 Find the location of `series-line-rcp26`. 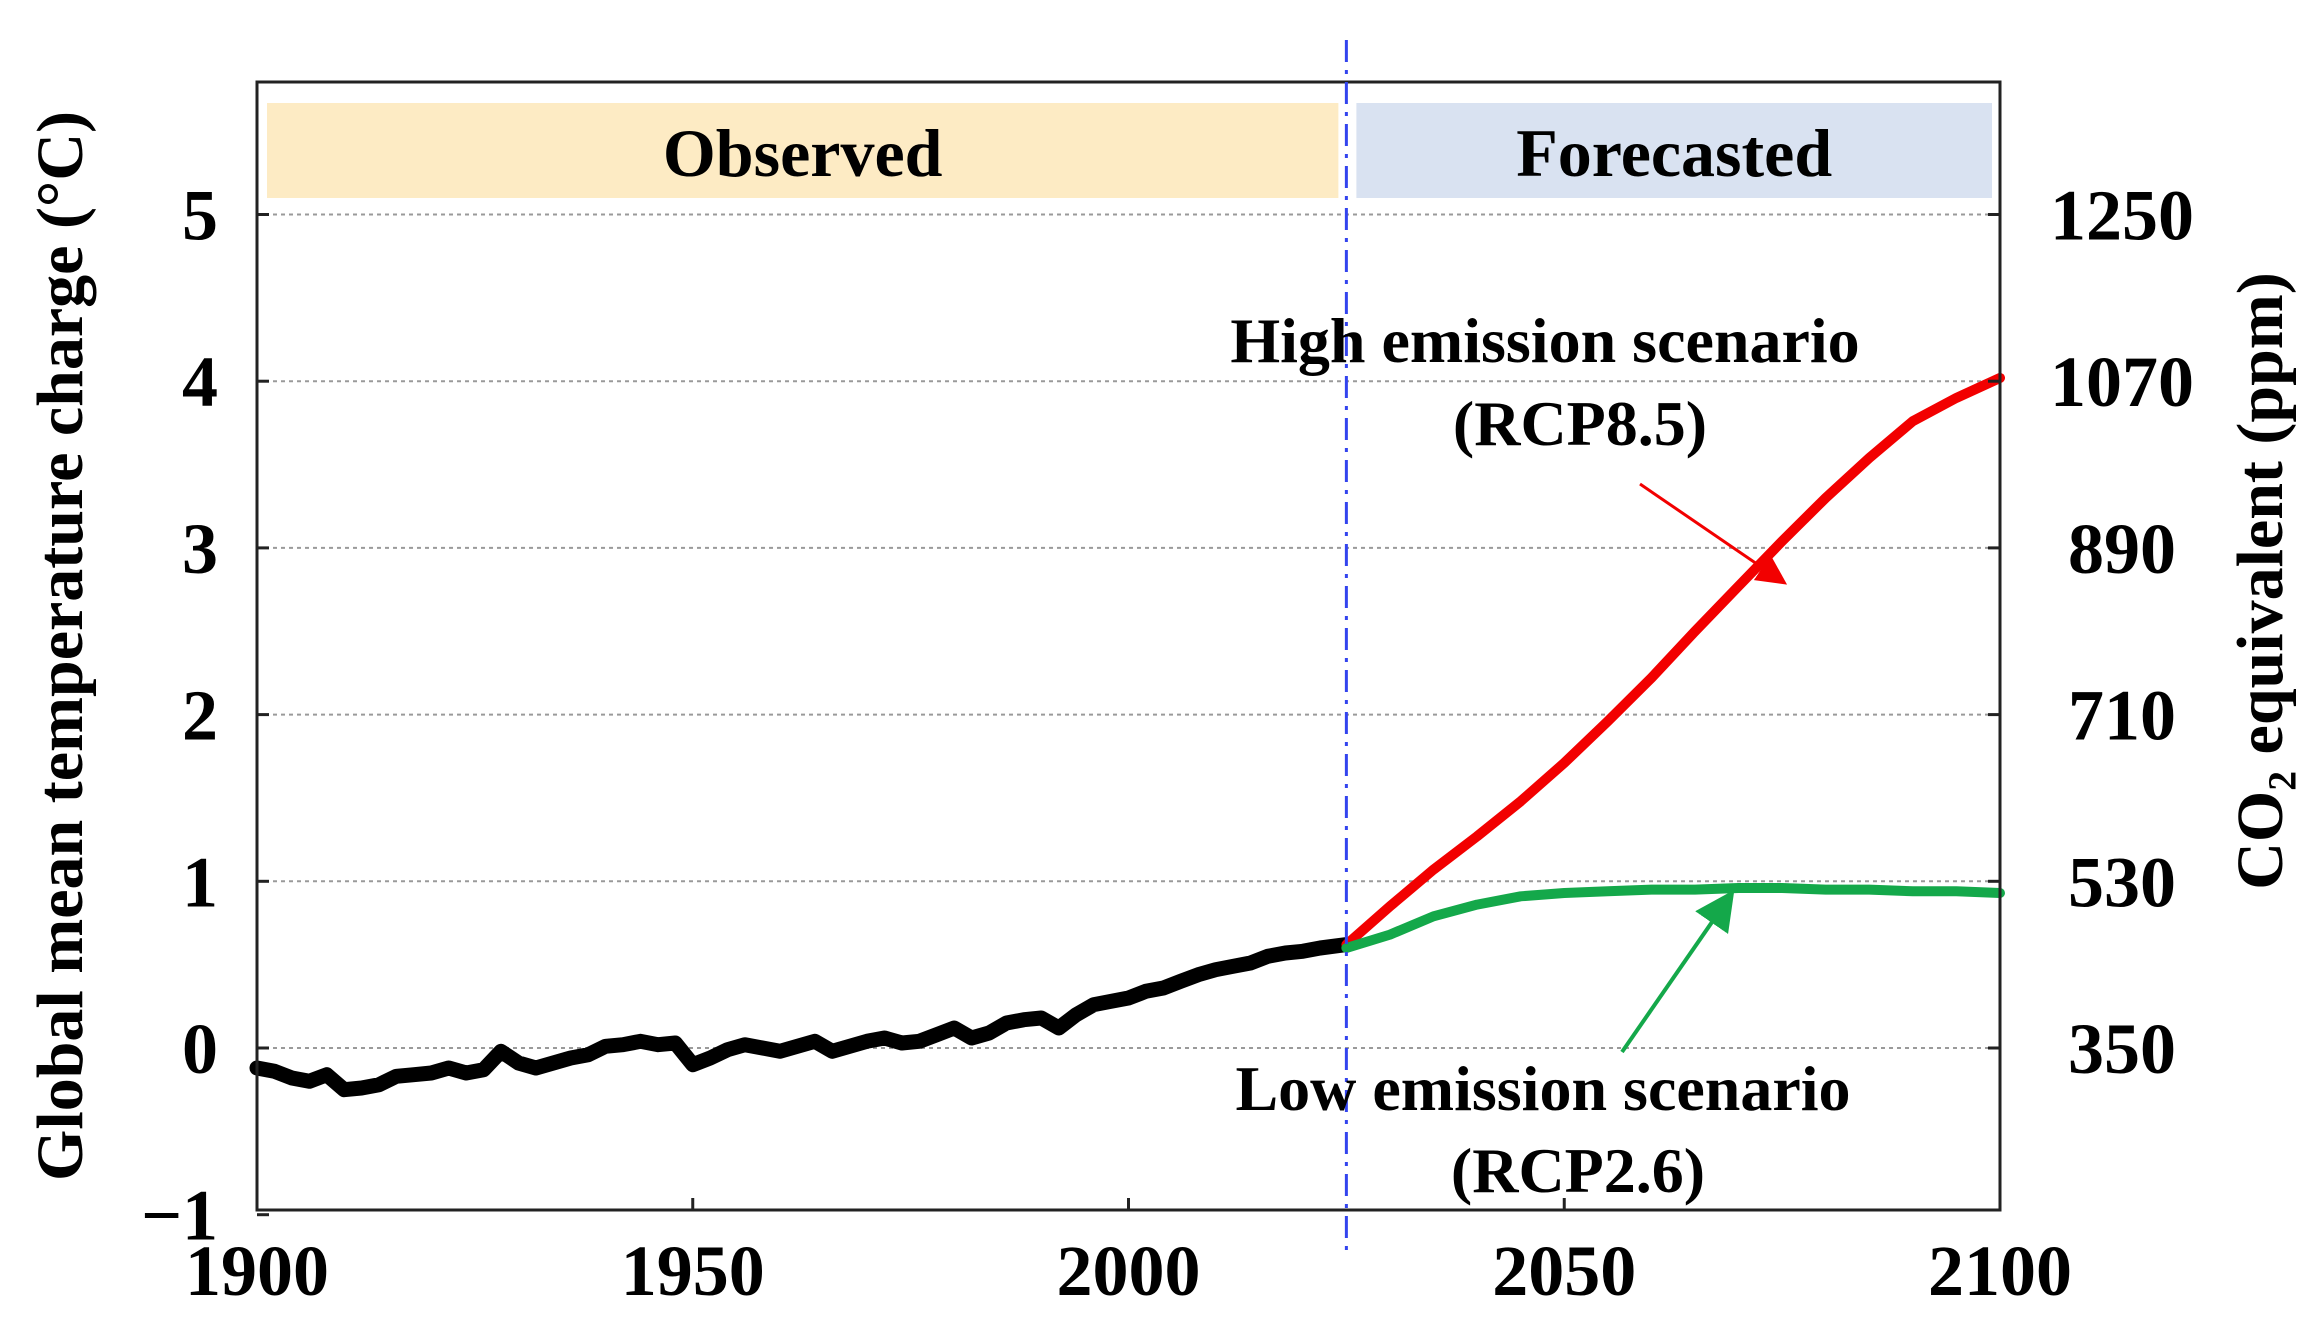

series-line-rcp26 is located at coordinates (1673, 918).